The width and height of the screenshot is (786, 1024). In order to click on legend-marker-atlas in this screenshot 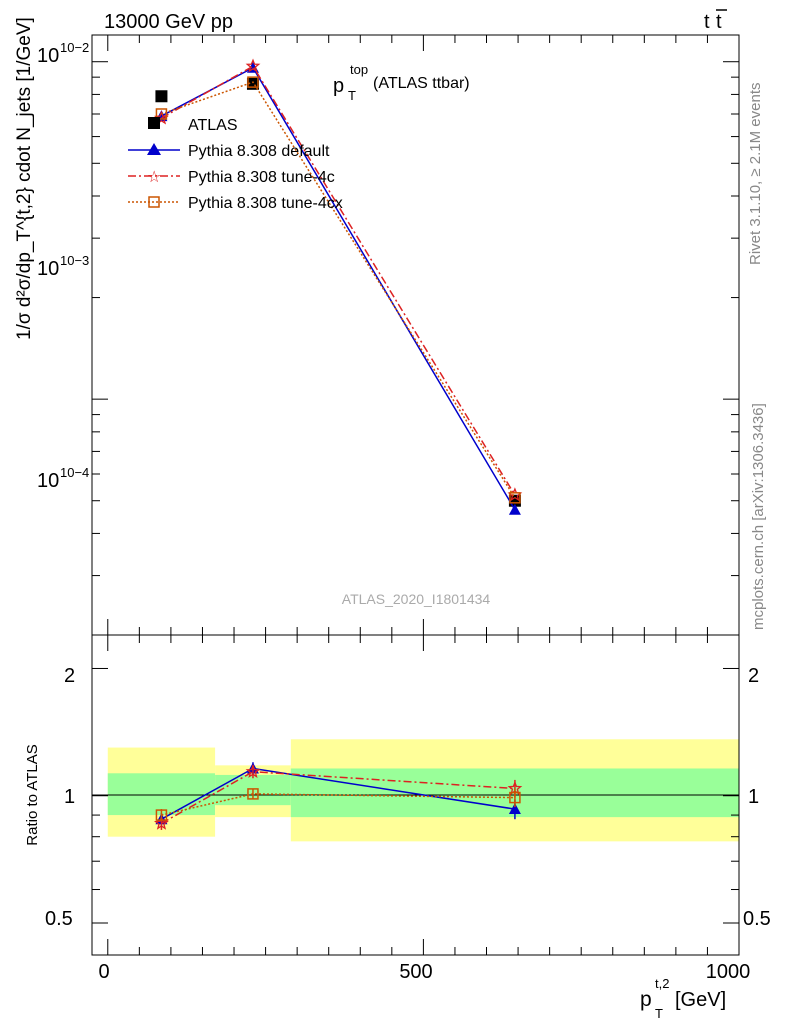, I will do `click(154, 123)`.